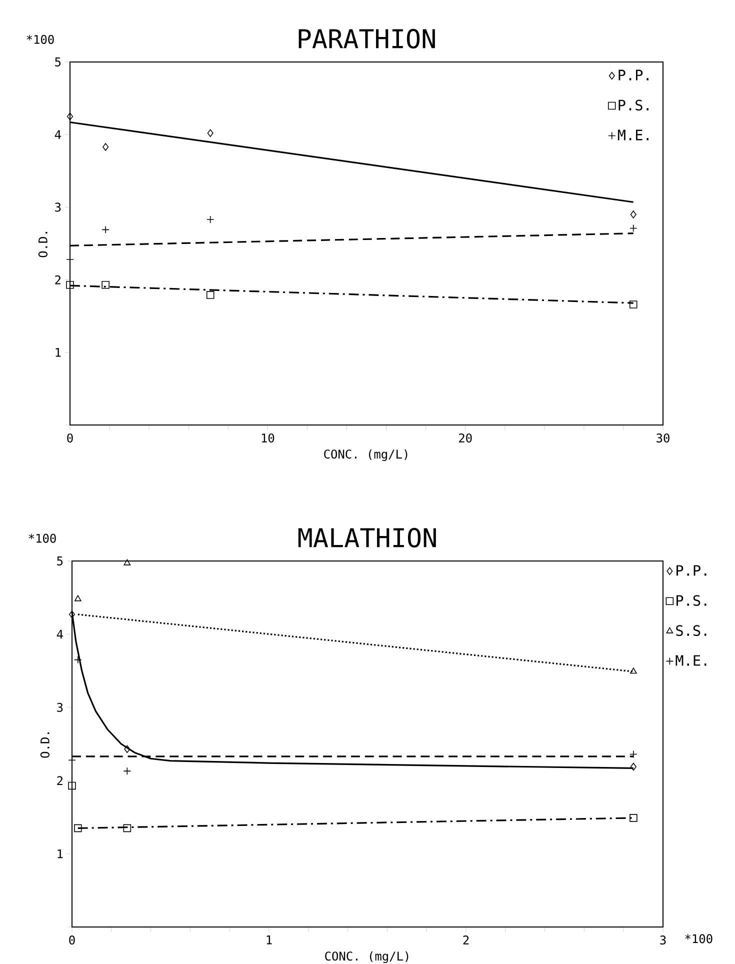  I want to click on x-tick-label: 30, so click(663, 438).